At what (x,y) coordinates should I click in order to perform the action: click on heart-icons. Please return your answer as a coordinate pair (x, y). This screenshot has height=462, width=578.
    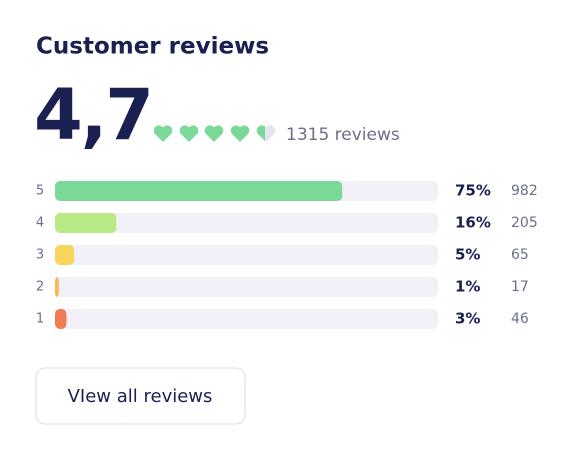
    Looking at the image, I should click on (214, 133).